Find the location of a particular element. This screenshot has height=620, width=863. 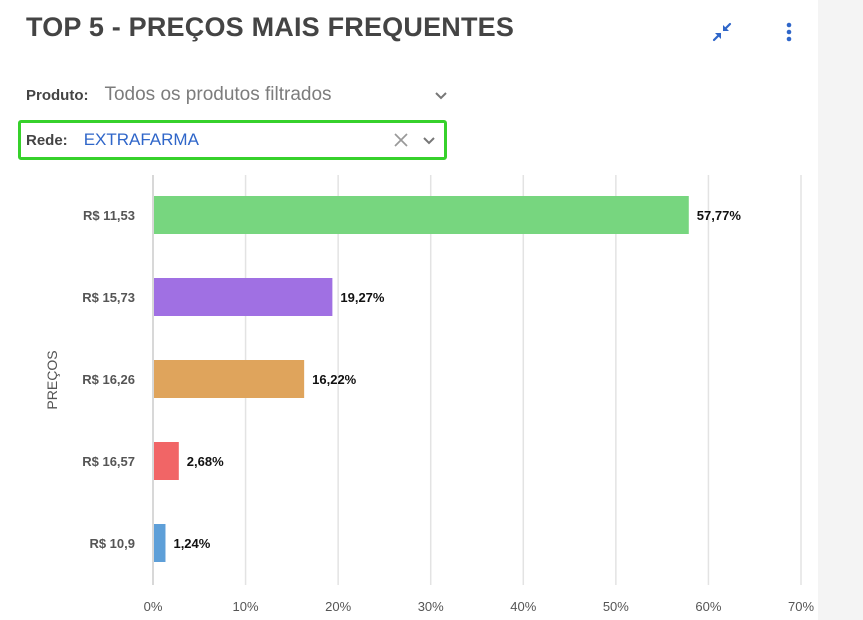

produto-filter: Produto: Todos os produtos filtrados is located at coordinates (241, 95).